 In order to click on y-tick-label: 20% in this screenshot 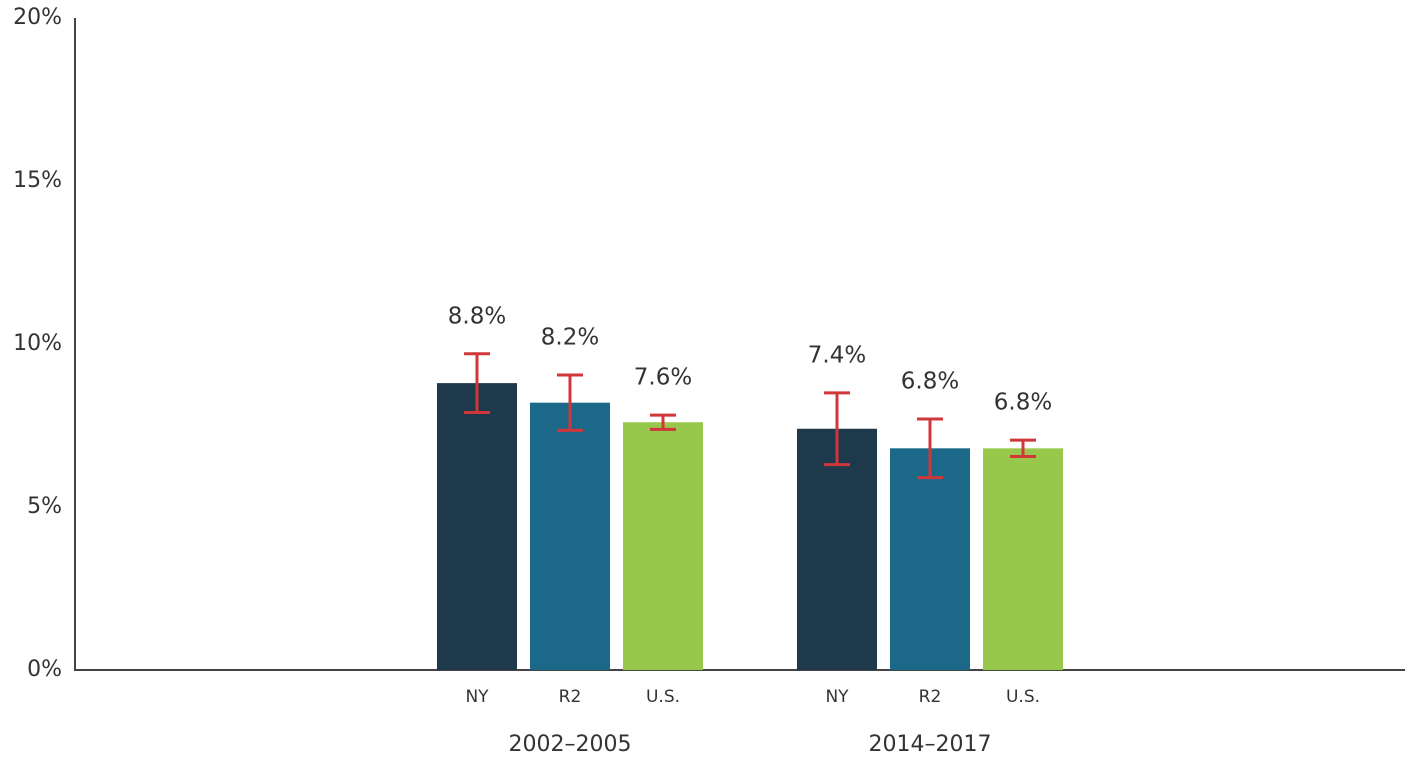, I will do `click(37, 17)`.